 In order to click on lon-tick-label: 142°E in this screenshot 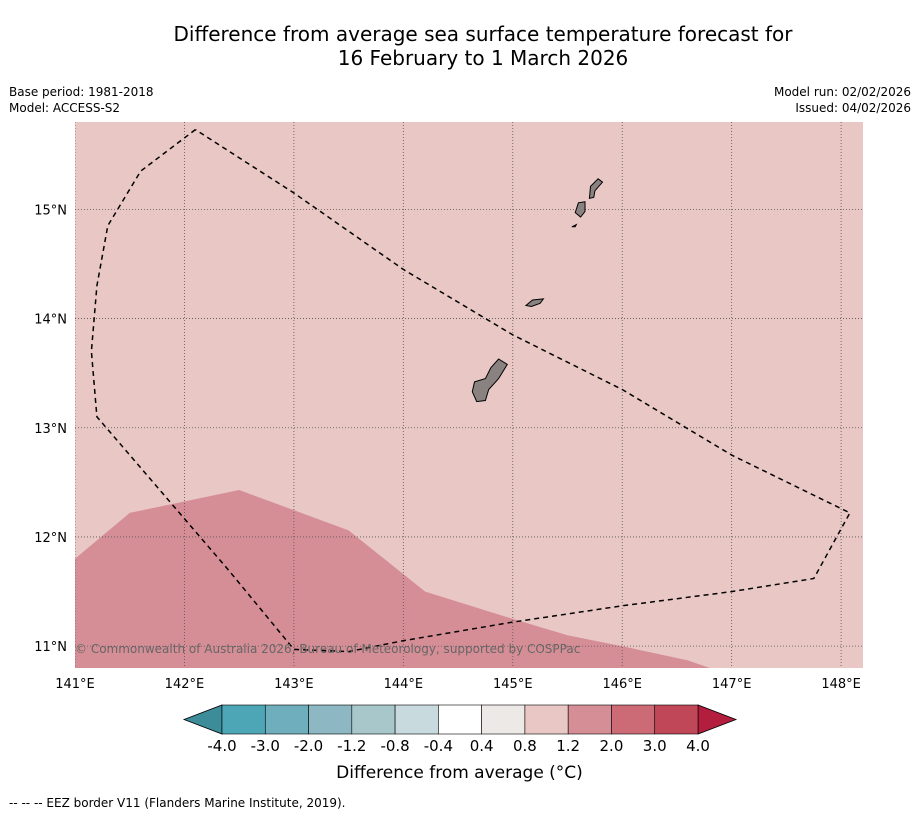, I will do `click(185, 684)`.